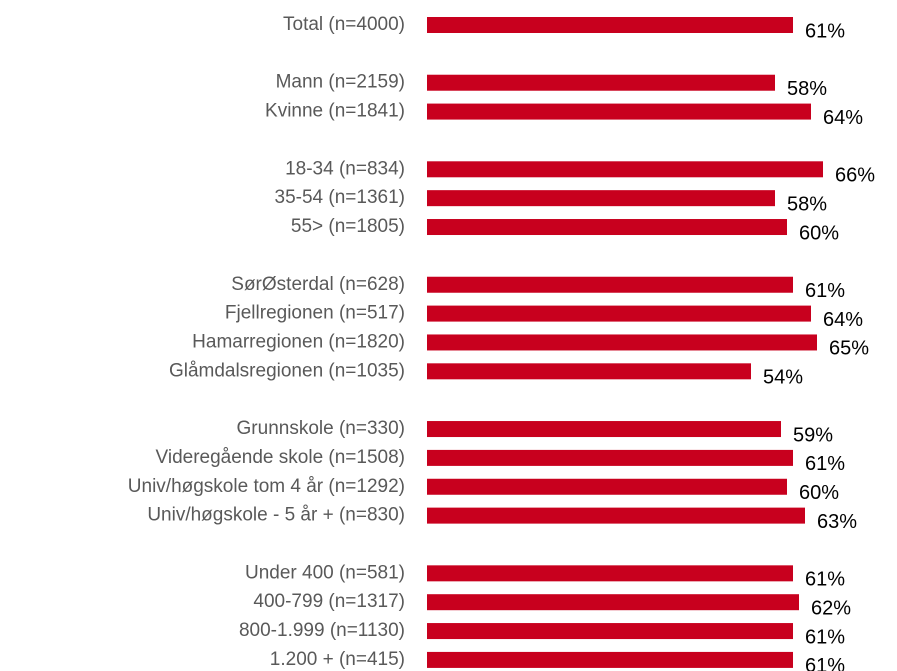  Describe the element at coordinates (849, 349) in the screenshot. I see `value-label: 65%` at that location.